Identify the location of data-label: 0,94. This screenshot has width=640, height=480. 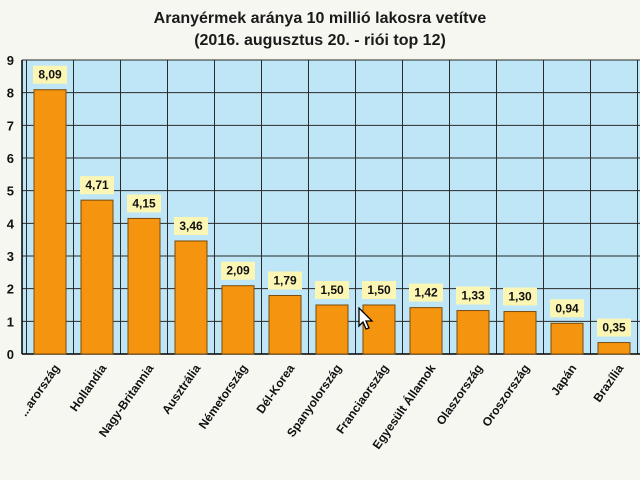
(567, 308).